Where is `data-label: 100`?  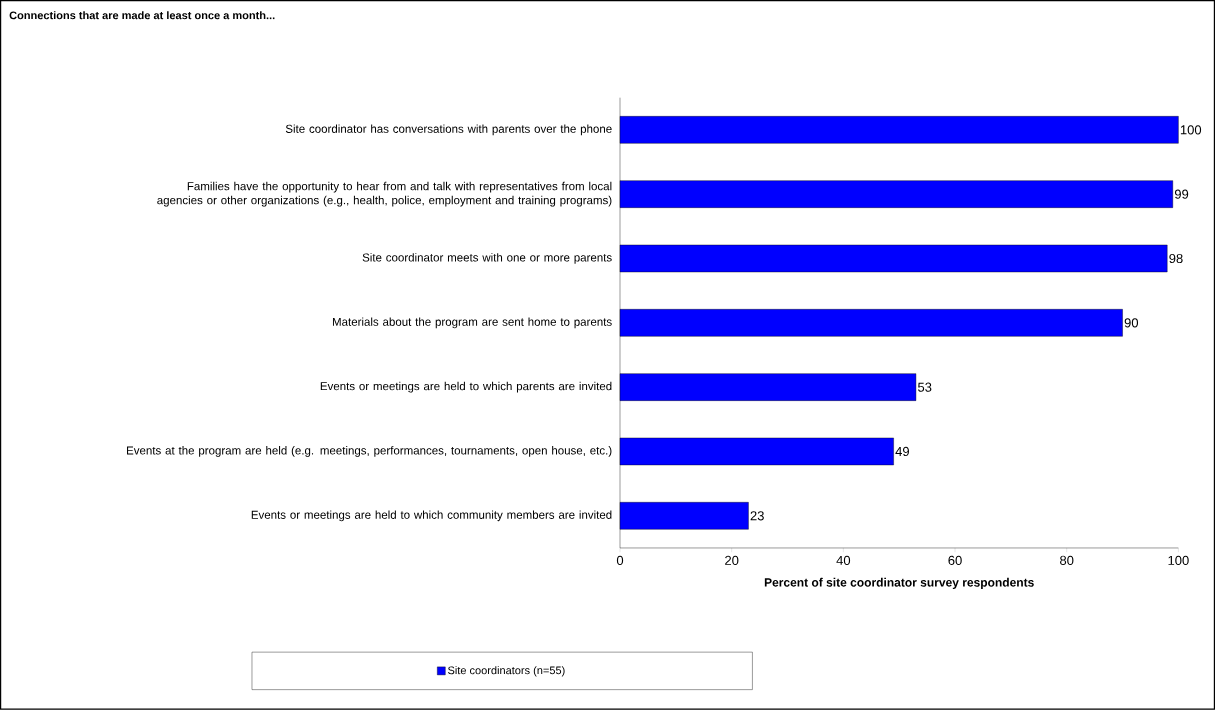
data-label: 100 is located at coordinates (1191, 130).